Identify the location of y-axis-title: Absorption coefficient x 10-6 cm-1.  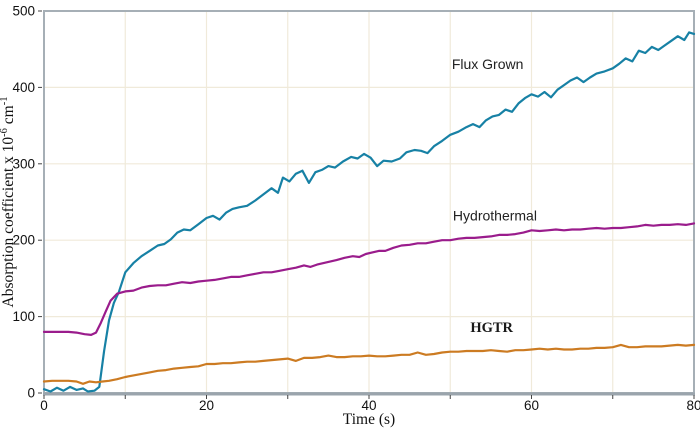
(8, 202).